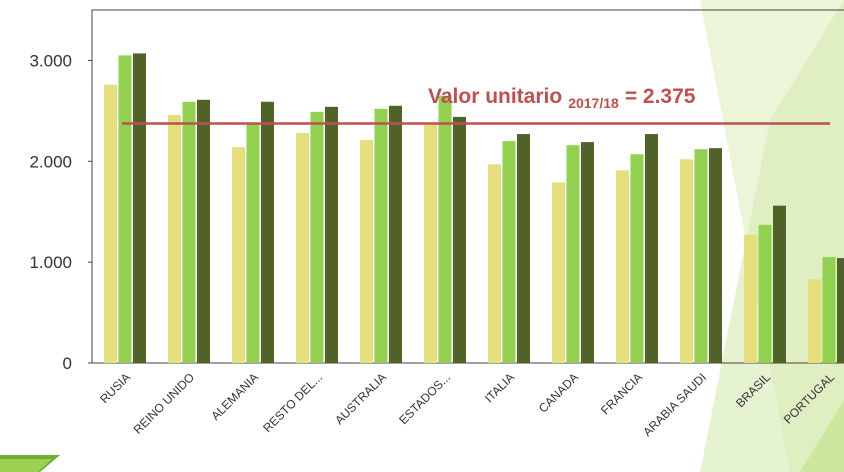  Describe the element at coordinates (674, 404) in the screenshot. I see `x-tick-label: ARABIA SAUDI` at that location.